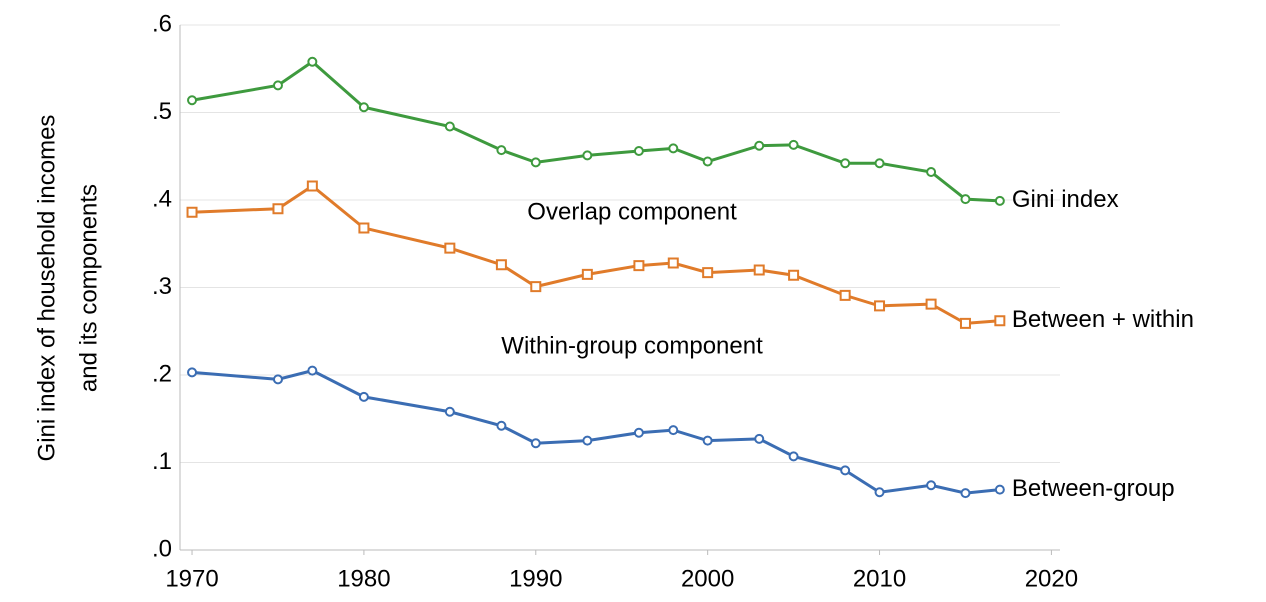 This screenshot has height=602, width=1266. Describe the element at coordinates (162, 548) in the screenshot. I see `y-tick-label: .0` at that location.